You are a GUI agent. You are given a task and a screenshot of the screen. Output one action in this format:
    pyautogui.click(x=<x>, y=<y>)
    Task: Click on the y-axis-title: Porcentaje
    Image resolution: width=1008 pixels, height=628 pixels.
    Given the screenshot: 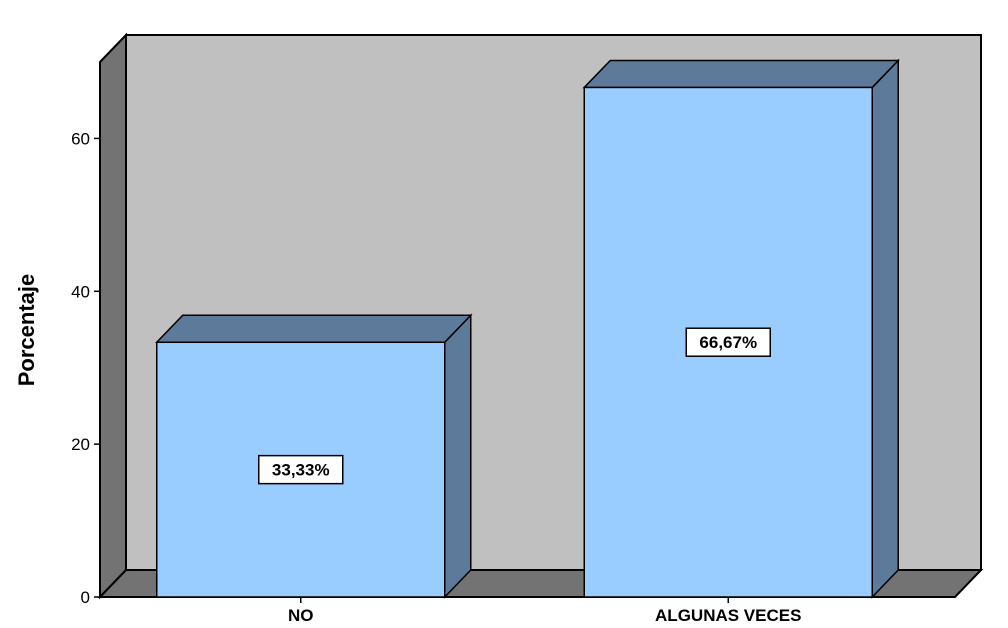 What is the action you would take?
    pyautogui.click(x=26, y=330)
    